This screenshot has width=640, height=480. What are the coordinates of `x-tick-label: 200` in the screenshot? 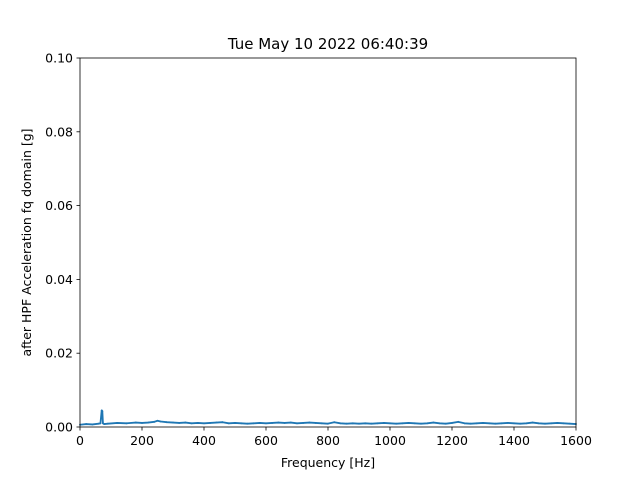 It's located at (142, 440).